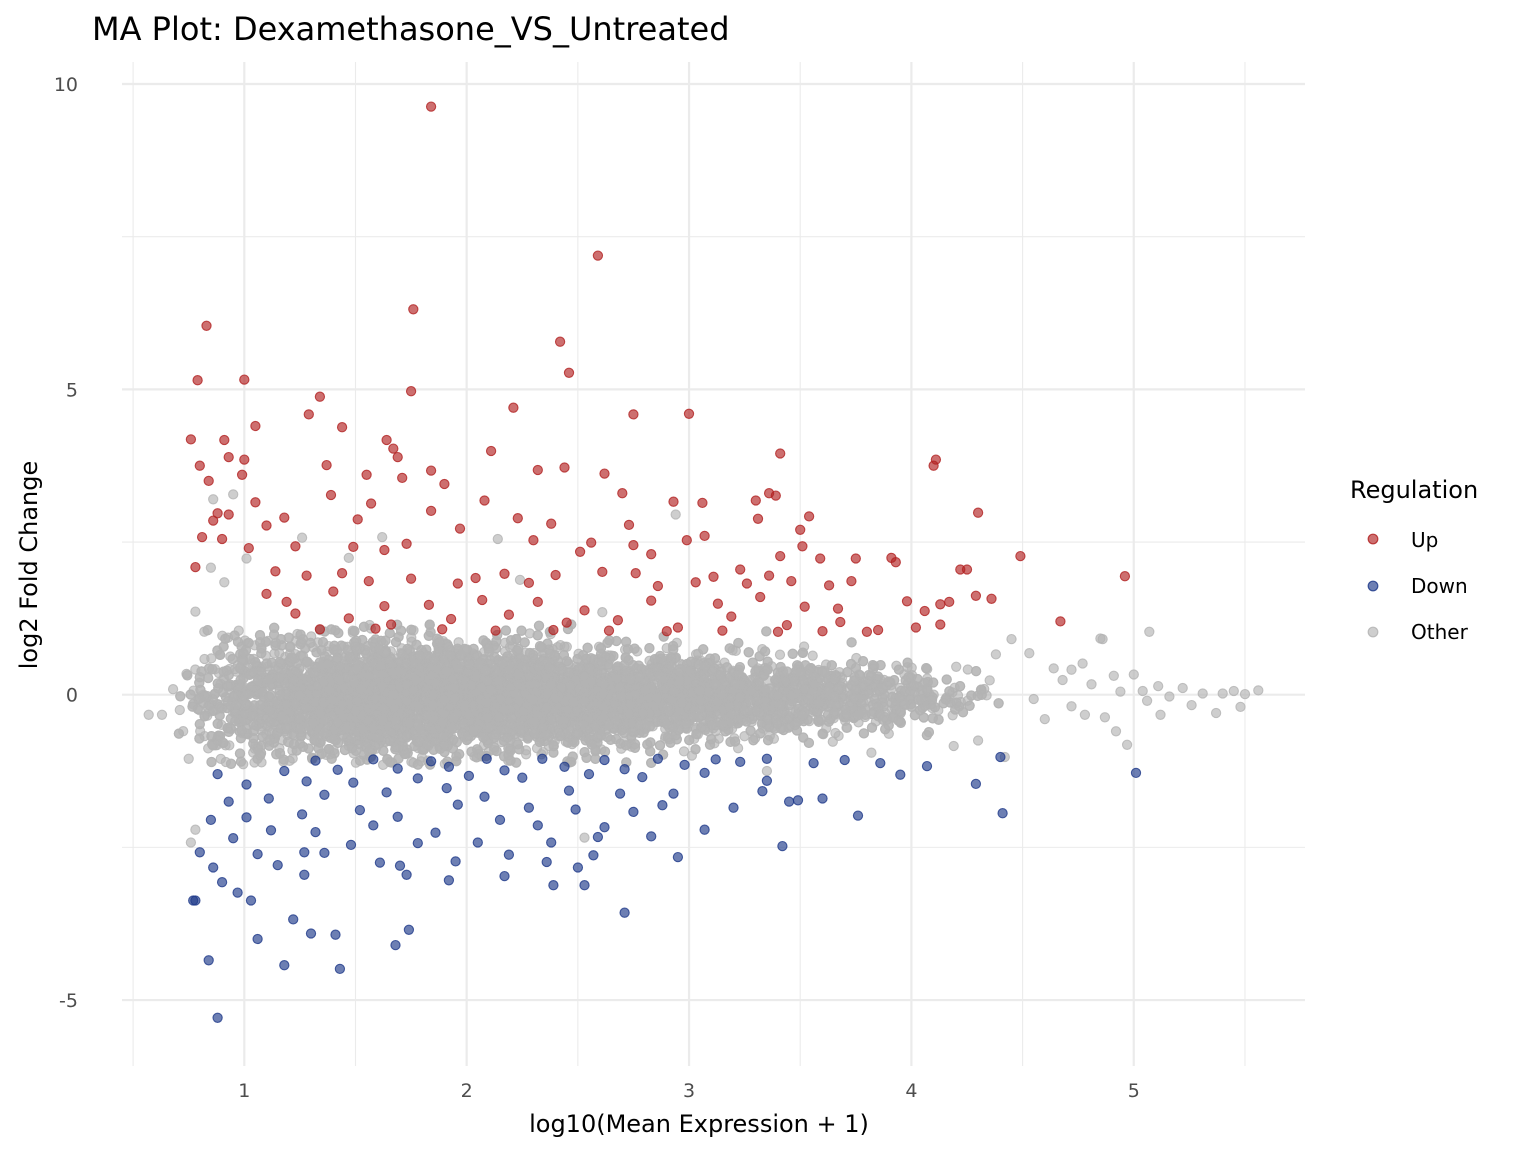  What do you see at coordinates (411, 29) in the screenshot?
I see `chart-title: MA Plot: Dexamethasone_VS_Untreated` at bounding box center [411, 29].